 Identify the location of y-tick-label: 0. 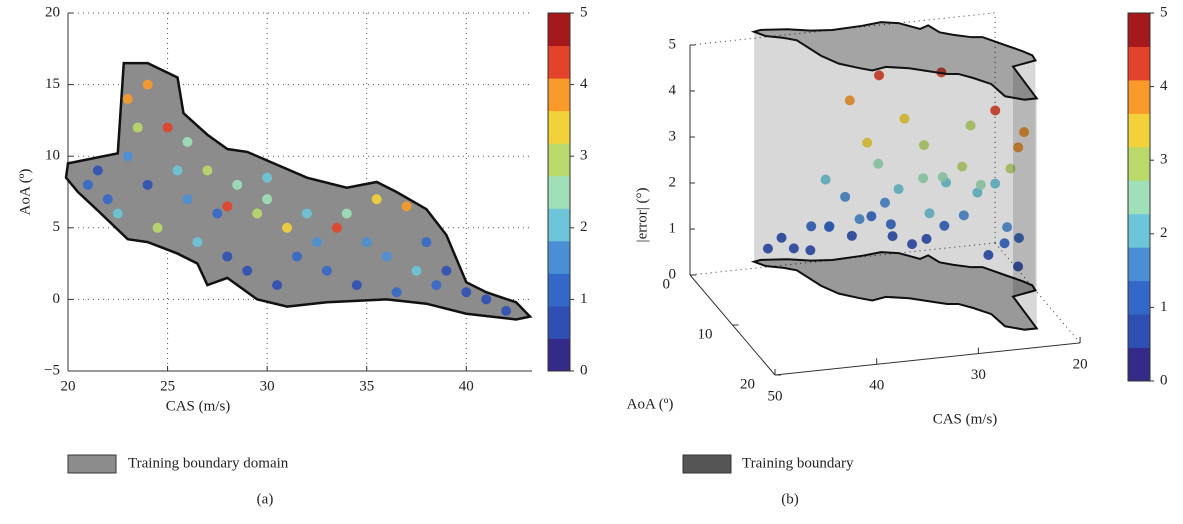
(667, 284).